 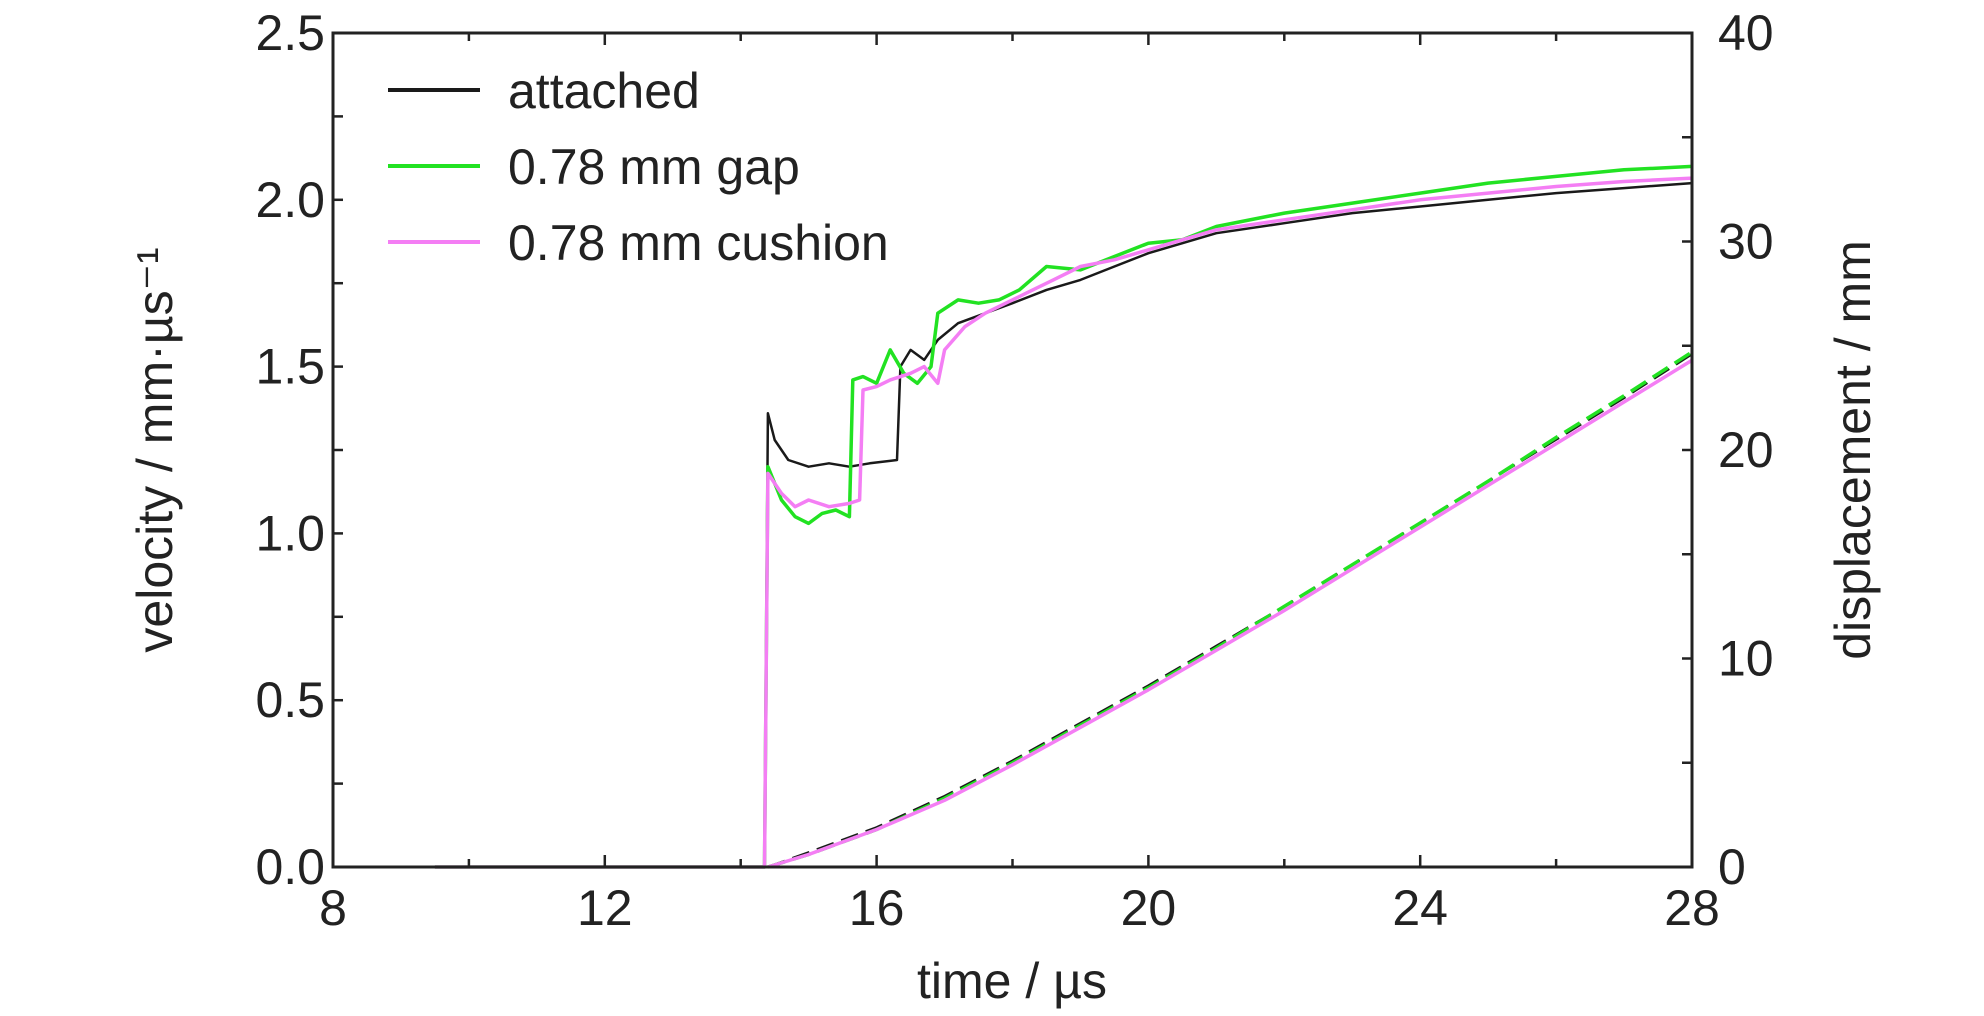 I want to click on y-tick-label-left: 1.5, so click(x=290, y=367).